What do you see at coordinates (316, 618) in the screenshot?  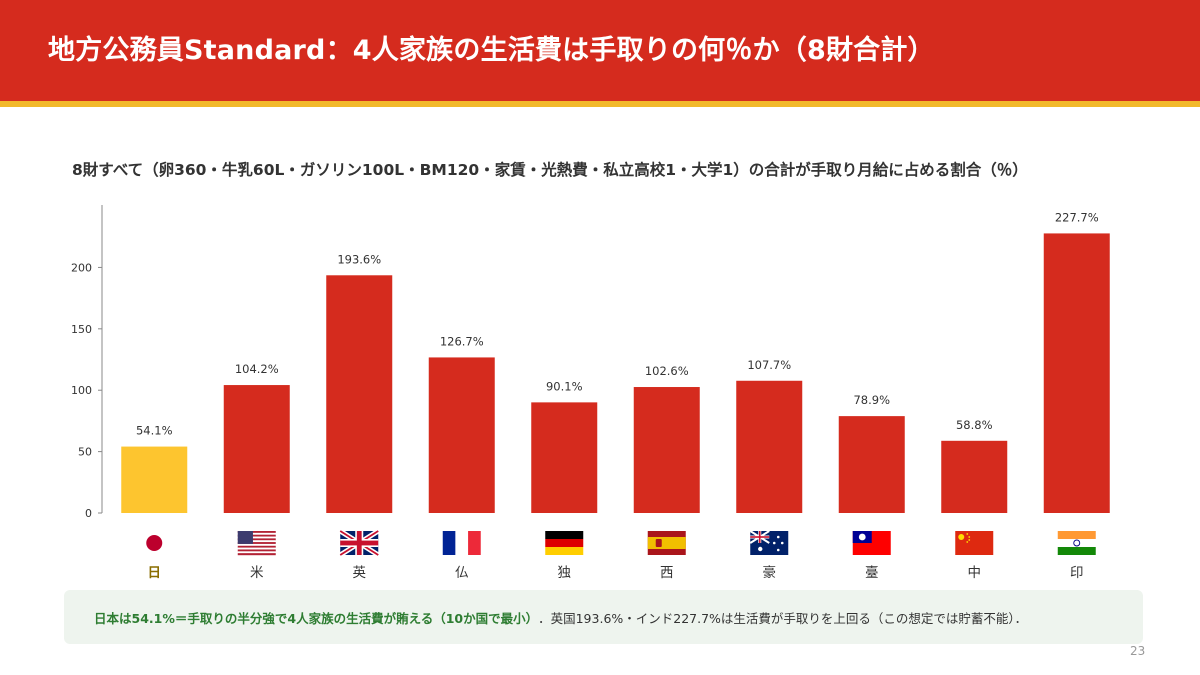 I see `summary-highlight: 日本は54.1%＝手取りの半分強で4人家族の生活費が賄える（10か国で最小）` at bounding box center [316, 618].